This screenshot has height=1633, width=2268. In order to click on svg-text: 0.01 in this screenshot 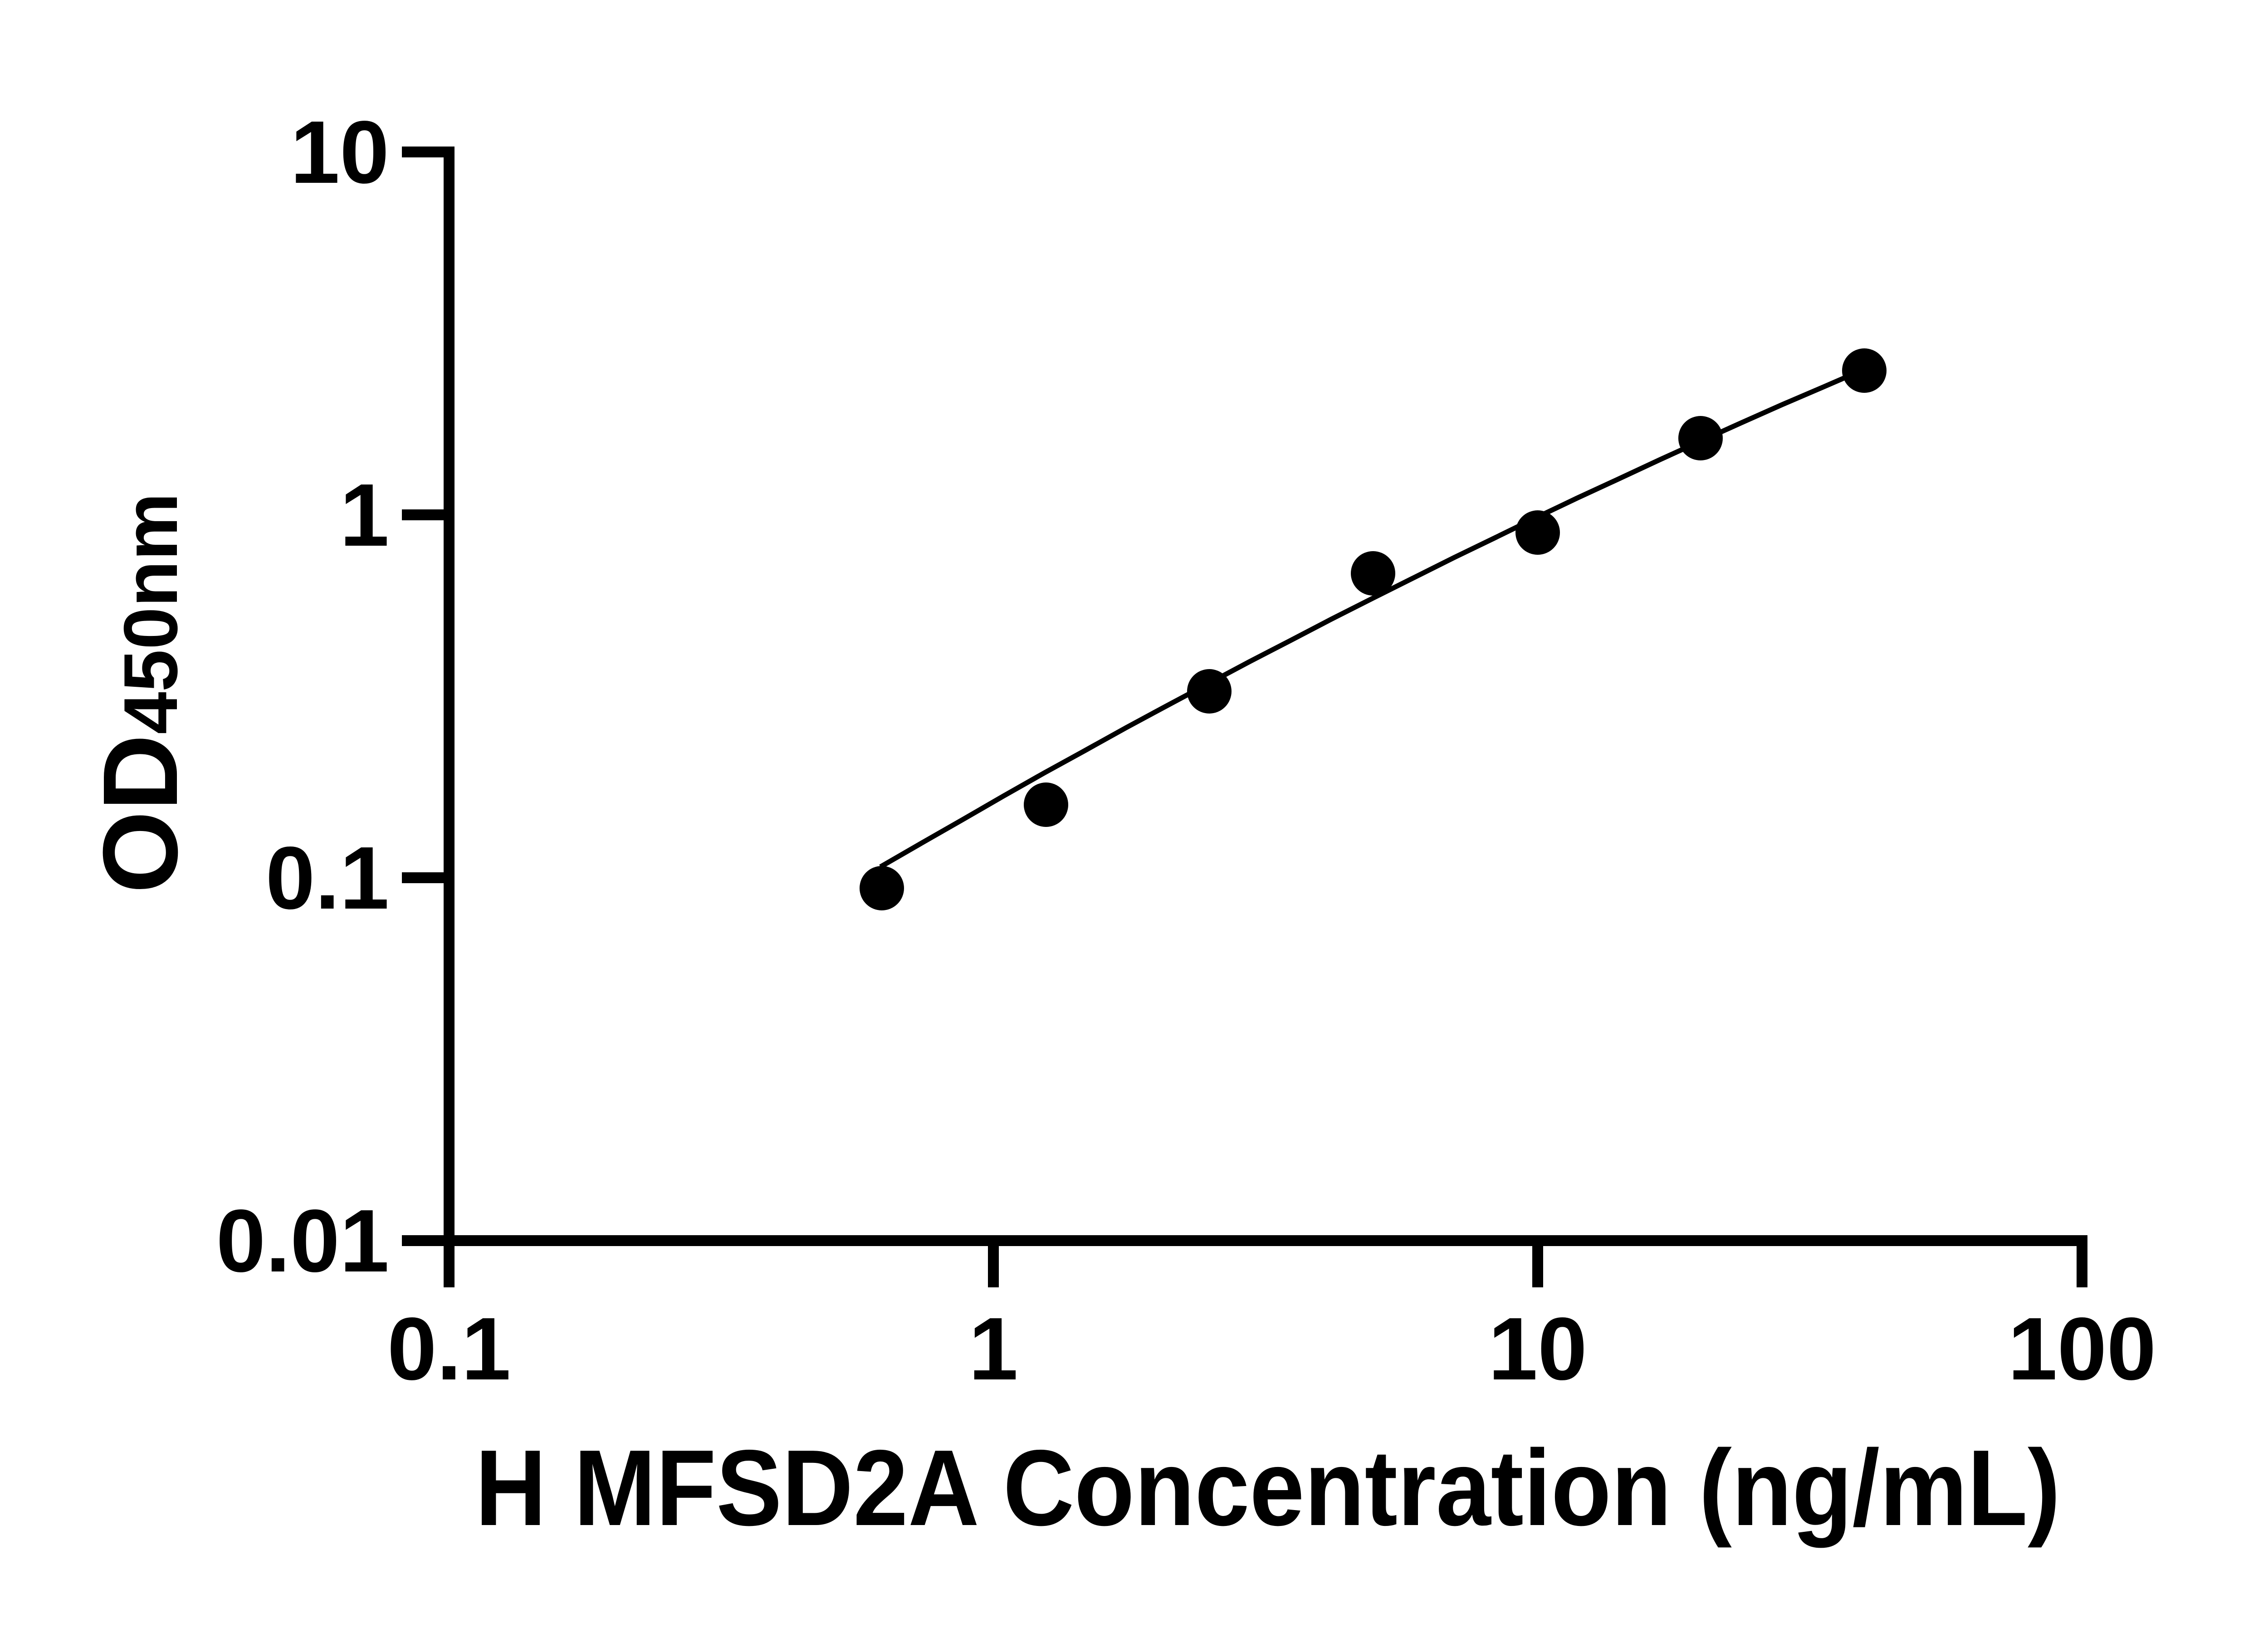, I will do `click(303, 1241)`.